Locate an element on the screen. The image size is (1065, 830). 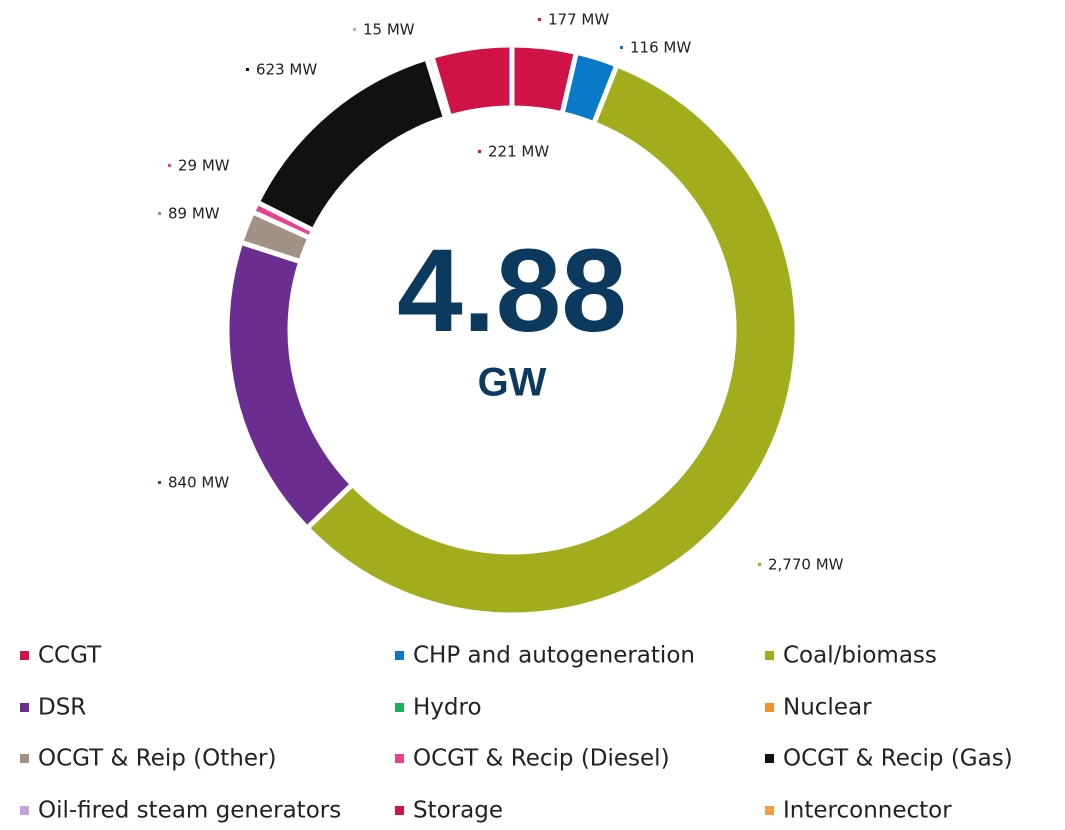
legend-label: CHP and autogeneration is located at coordinates (554, 656).